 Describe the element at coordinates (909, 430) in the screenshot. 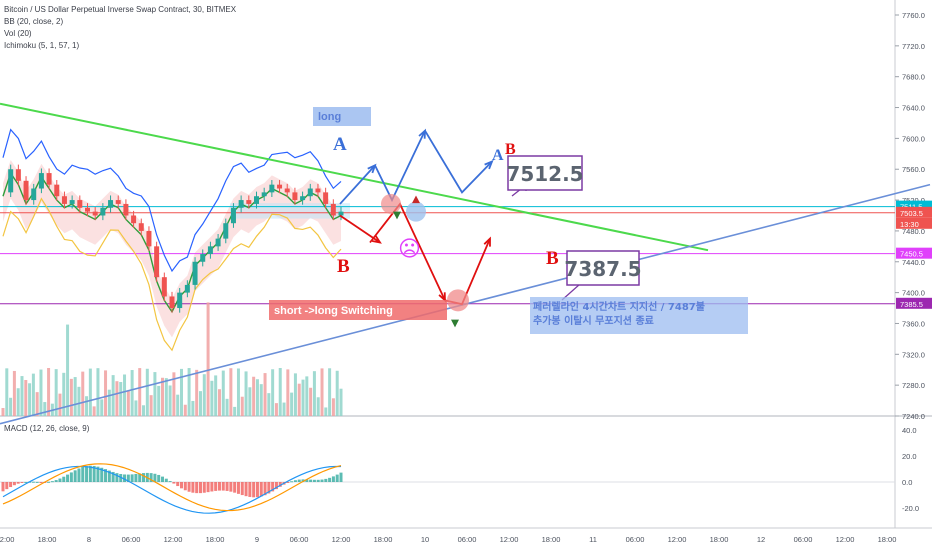

I see `macd-tick-label: 40.0` at that location.